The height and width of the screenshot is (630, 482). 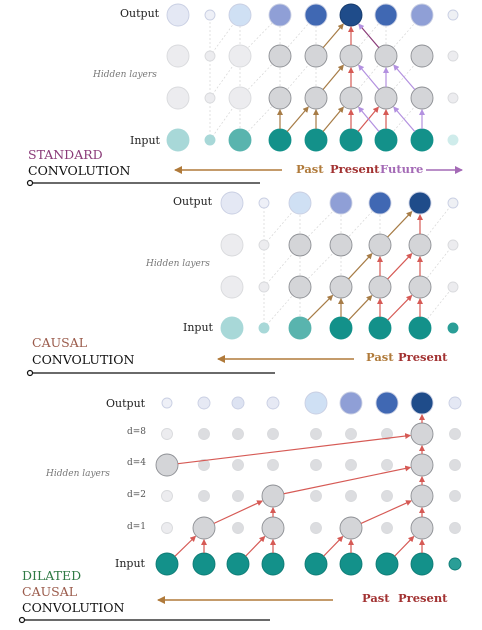 I want to click on standard-present-label: Present, so click(x=355, y=169).